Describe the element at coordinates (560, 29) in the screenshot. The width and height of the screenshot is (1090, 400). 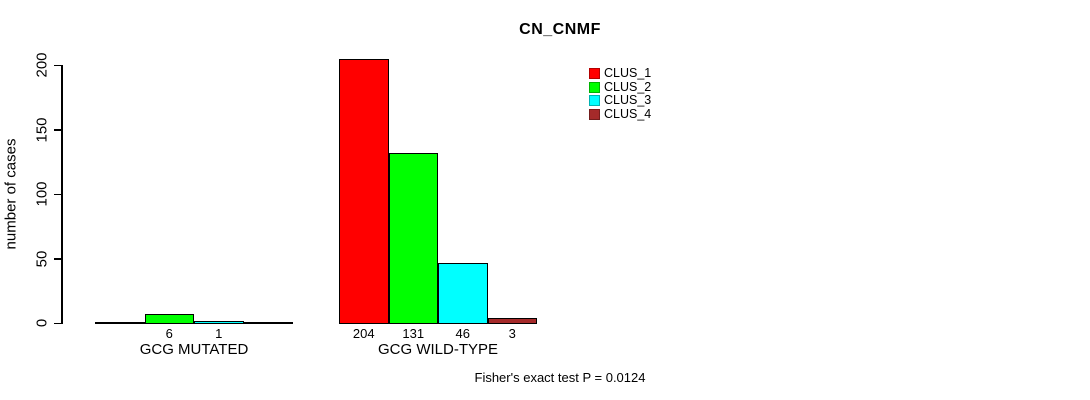
I see `chart-title: CN_CNMF` at that location.